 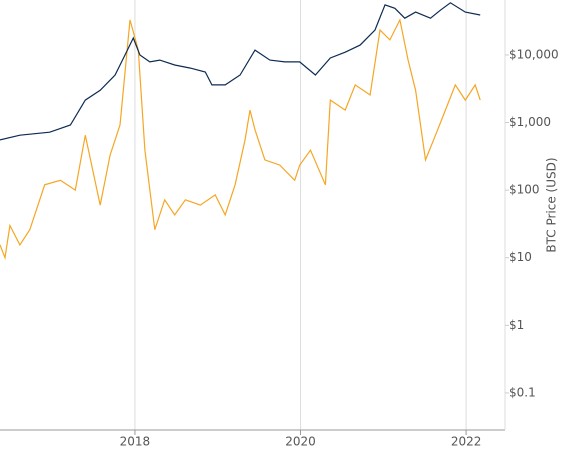 What do you see at coordinates (300, 442) in the screenshot?
I see `x-tick-label: 2020` at bounding box center [300, 442].